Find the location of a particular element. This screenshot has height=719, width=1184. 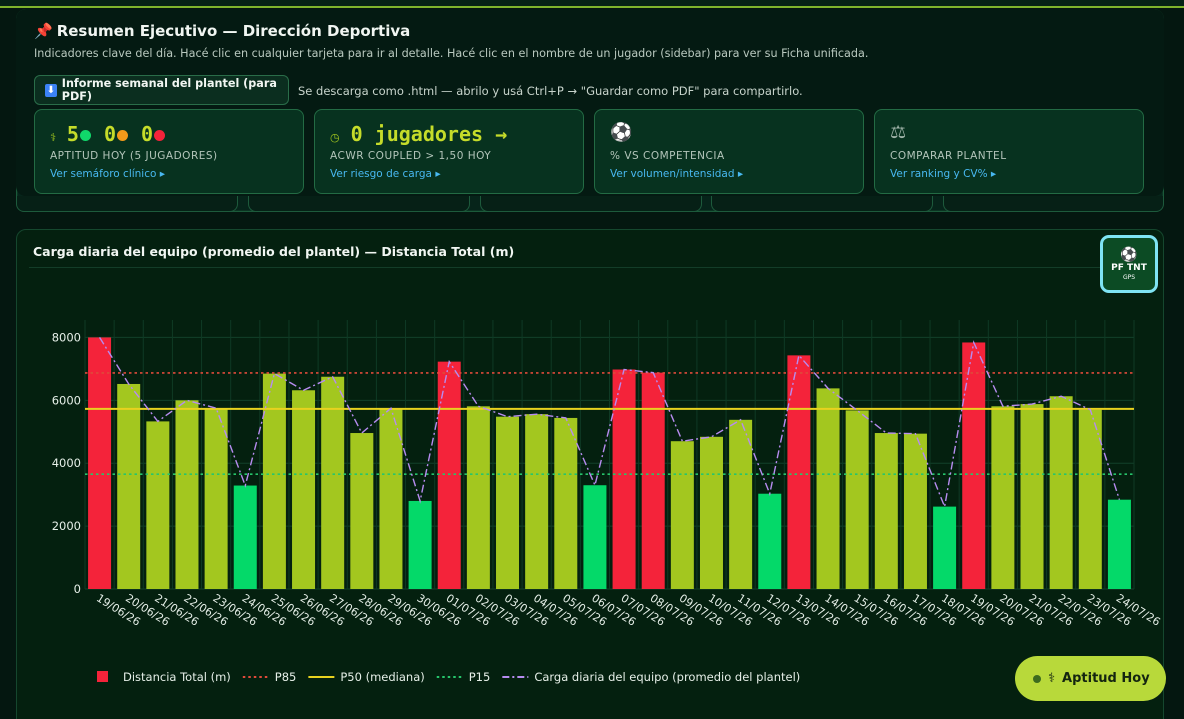

kpi-competencia-link: Ver volumen/intensidad ▸ is located at coordinates (677, 174).